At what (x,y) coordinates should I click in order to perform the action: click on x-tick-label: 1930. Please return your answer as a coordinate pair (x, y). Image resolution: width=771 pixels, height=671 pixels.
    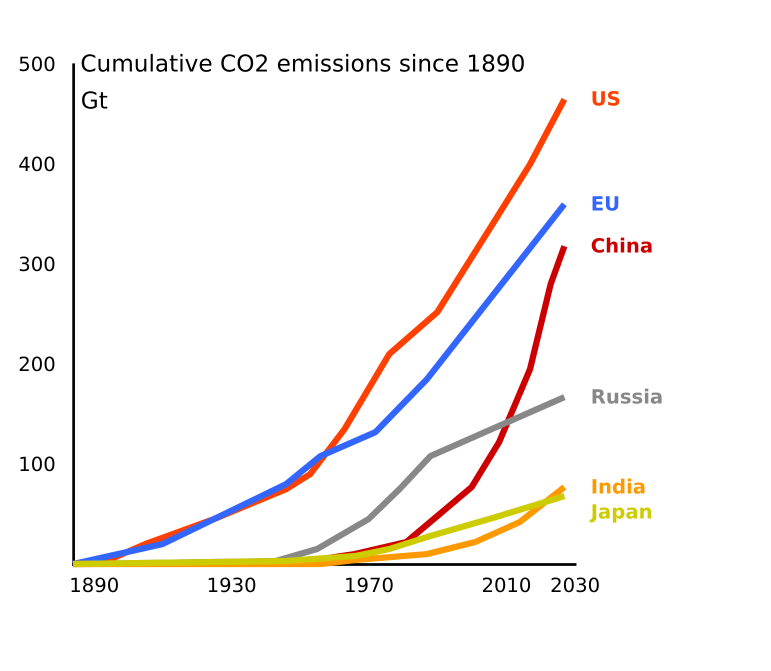
    Looking at the image, I should click on (231, 586).